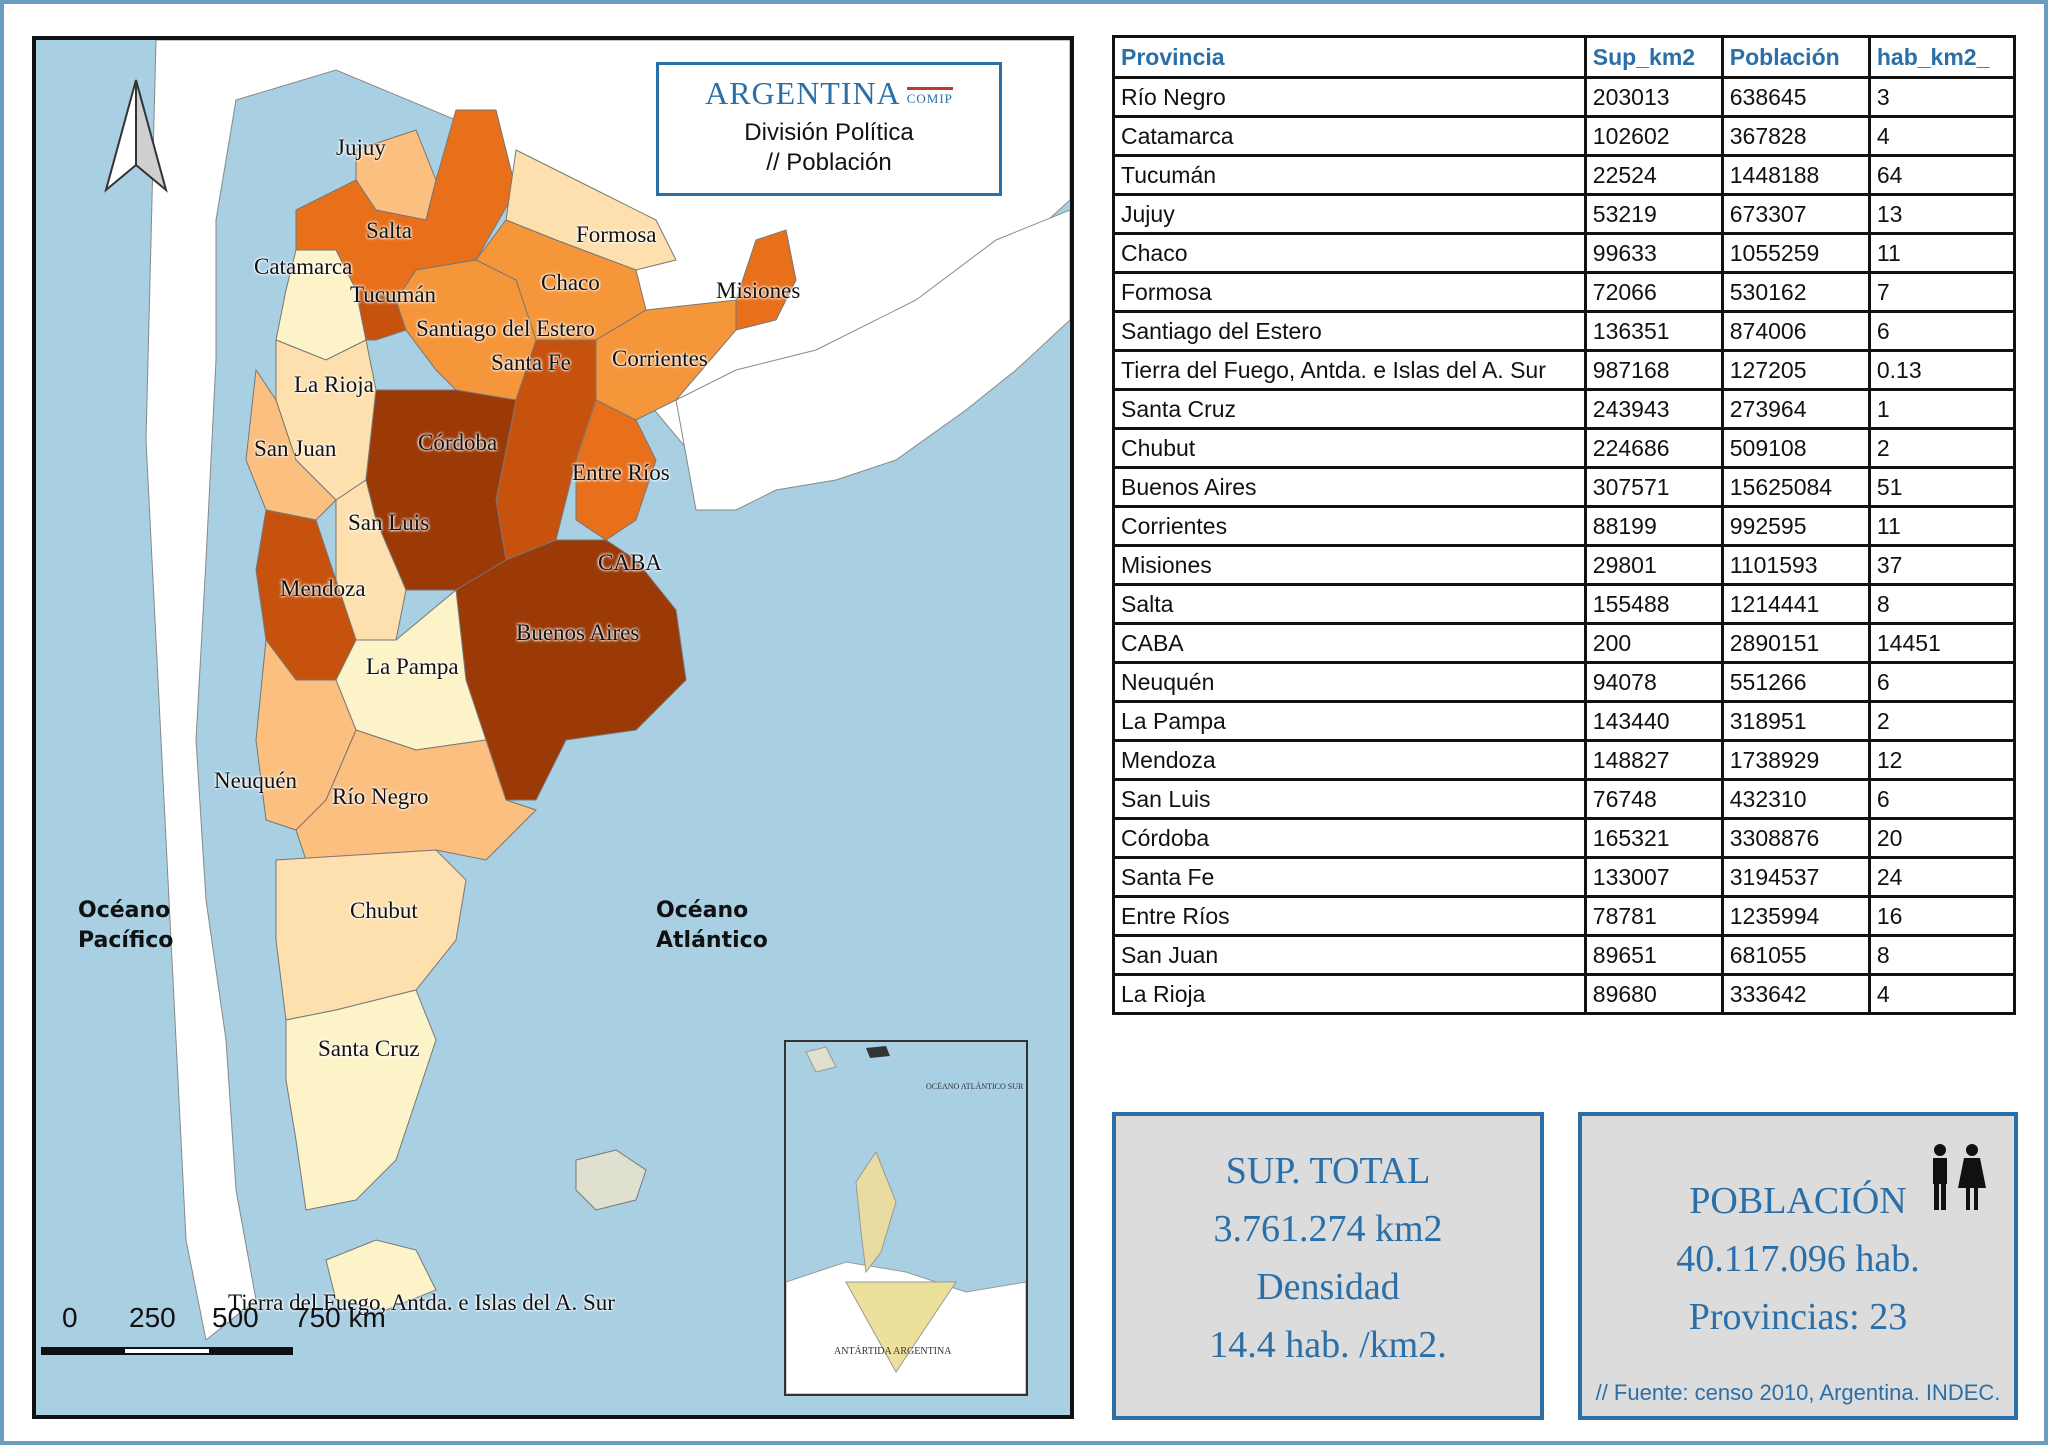  Describe the element at coordinates (1349, 760) in the screenshot. I see `table-cell: Mendoza` at that location.